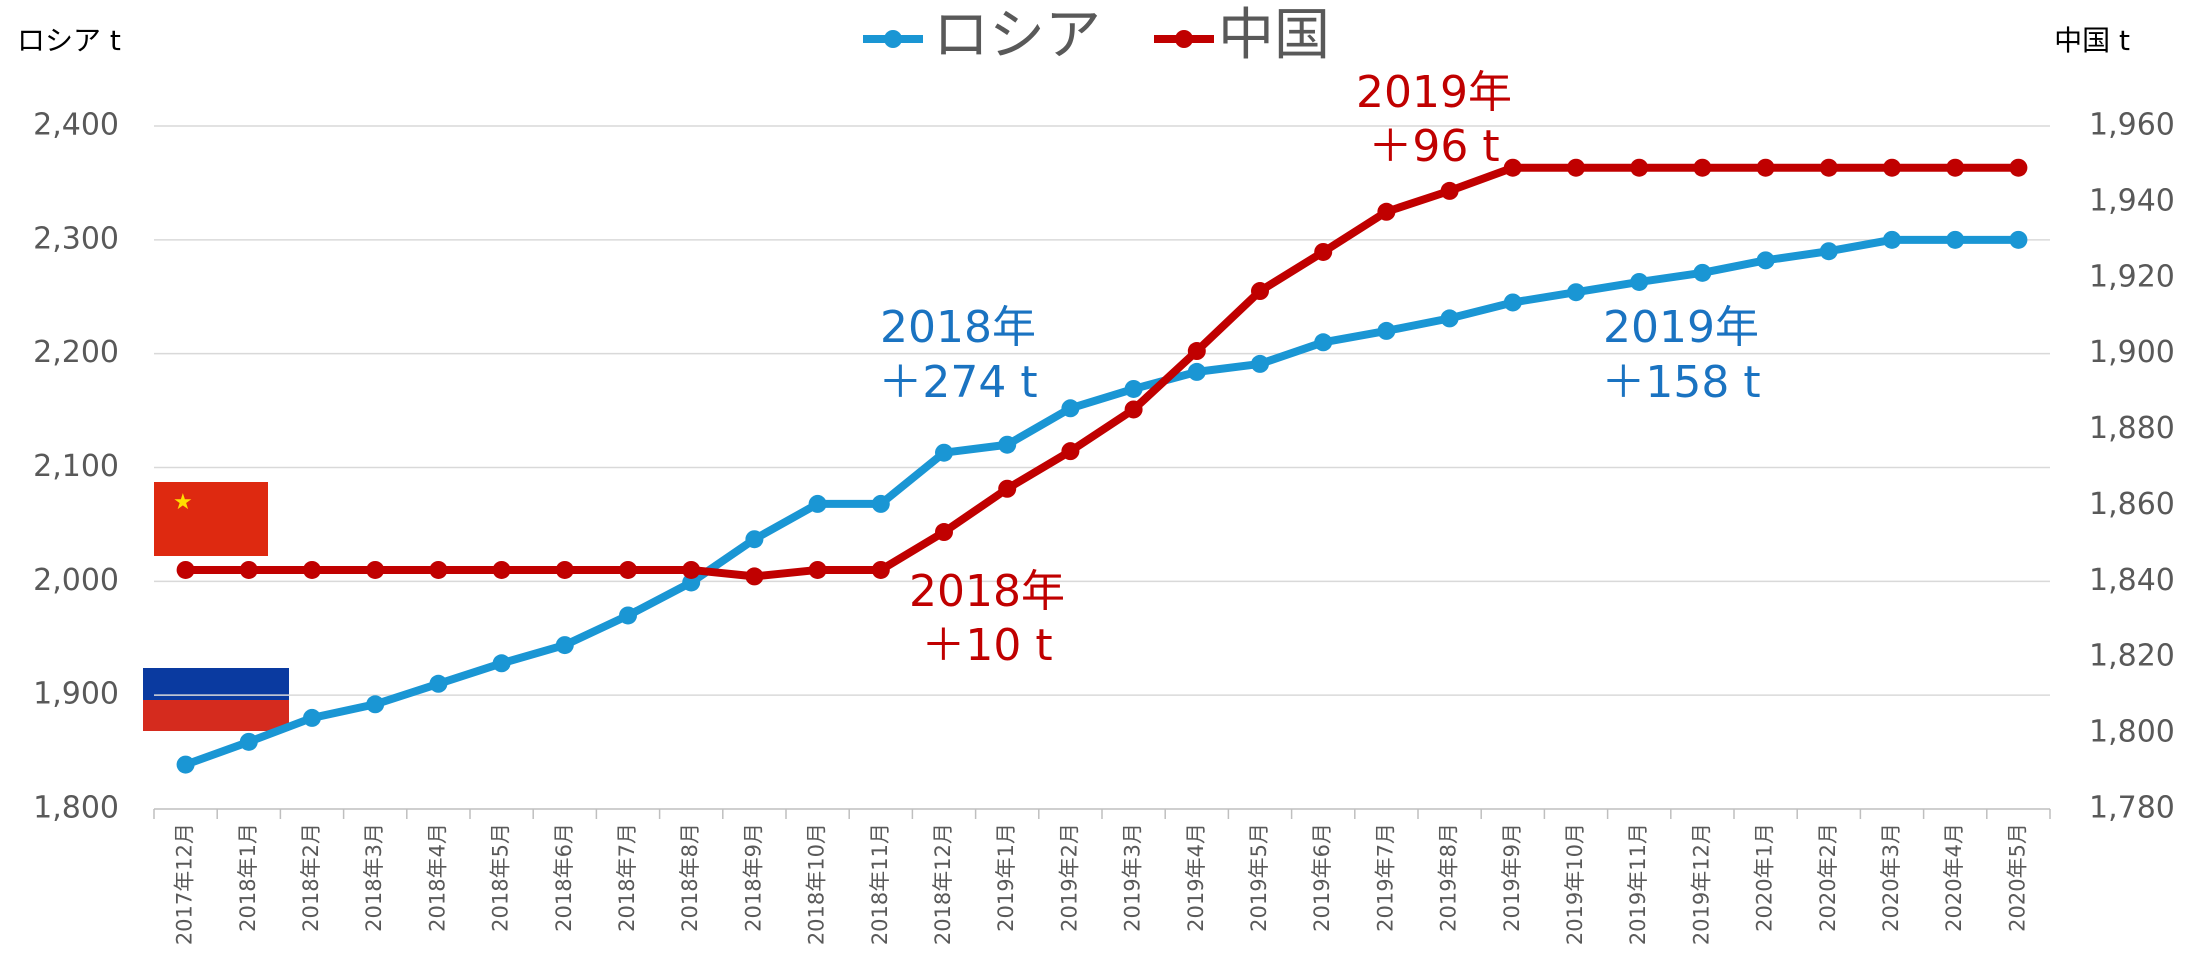 Image resolution: width=2190 pixels, height=971 pixels. I want to click on russia-flag, so click(216, 699).